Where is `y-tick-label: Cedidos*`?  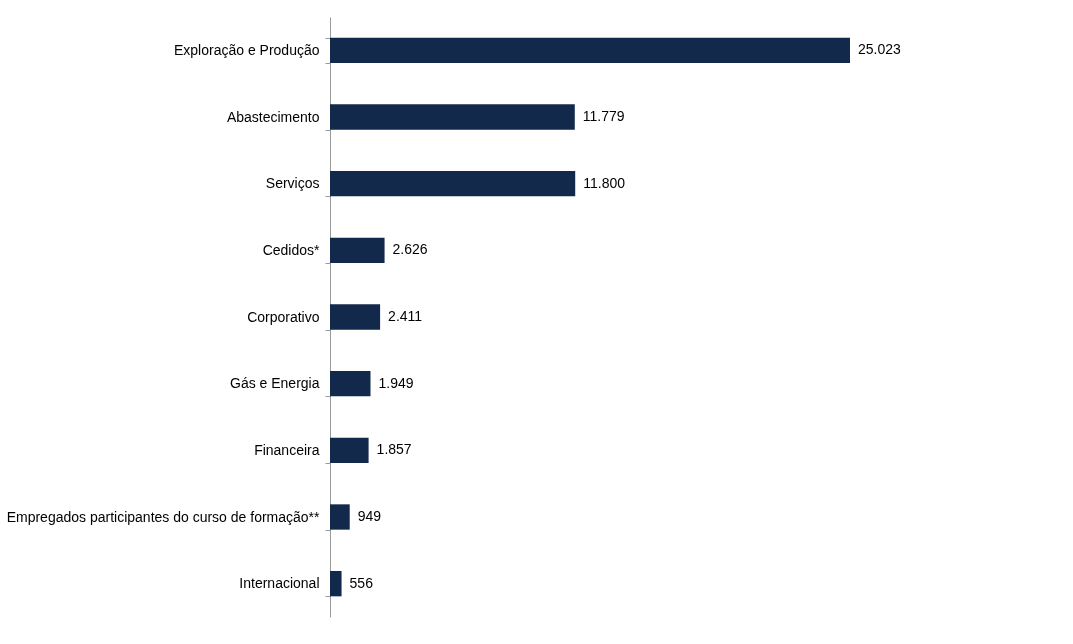
y-tick-label: Cedidos* is located at coordinates (291, 249).